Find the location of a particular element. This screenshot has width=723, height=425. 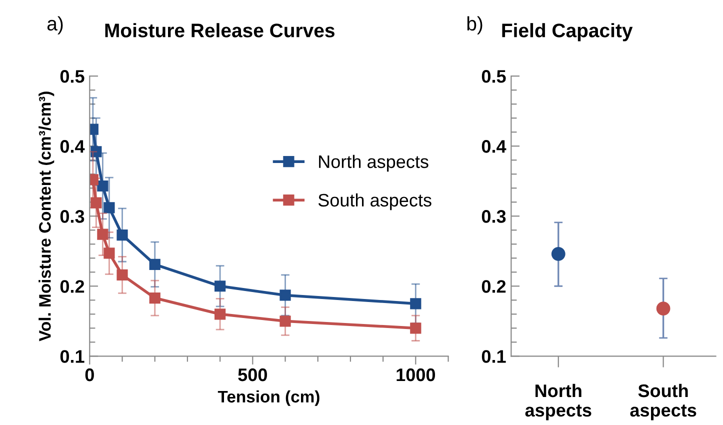

chart-title: Moisture Release Curves is located at coordinates (219, 30).